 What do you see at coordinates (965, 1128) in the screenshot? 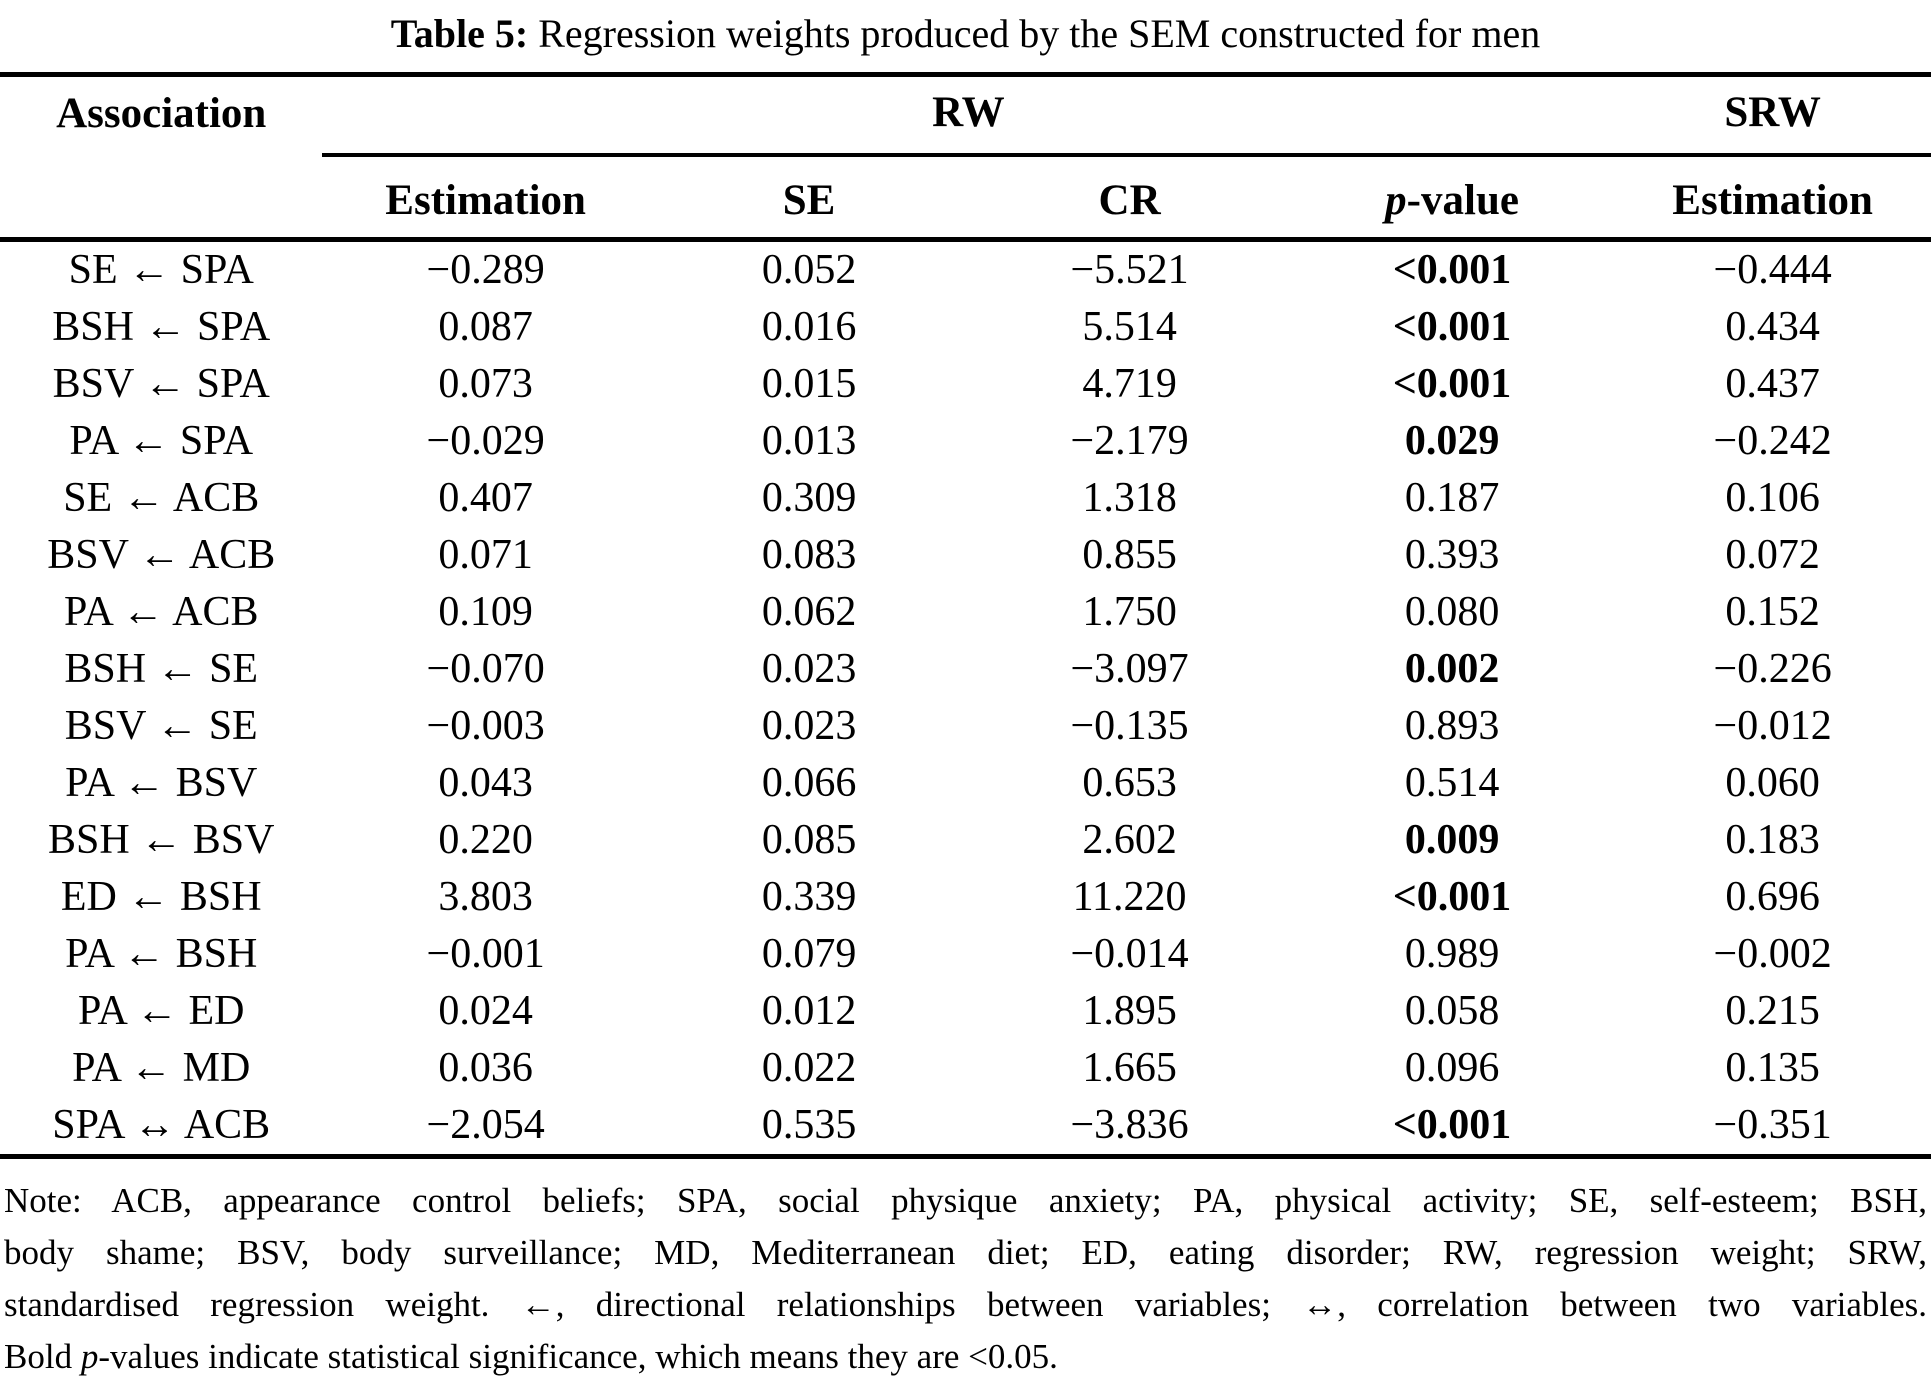
I see `table-row: SPA ↔ ACB −2.054 0.535 −3.836 <0.001 −0.351` at bounding box center [965, 1128].